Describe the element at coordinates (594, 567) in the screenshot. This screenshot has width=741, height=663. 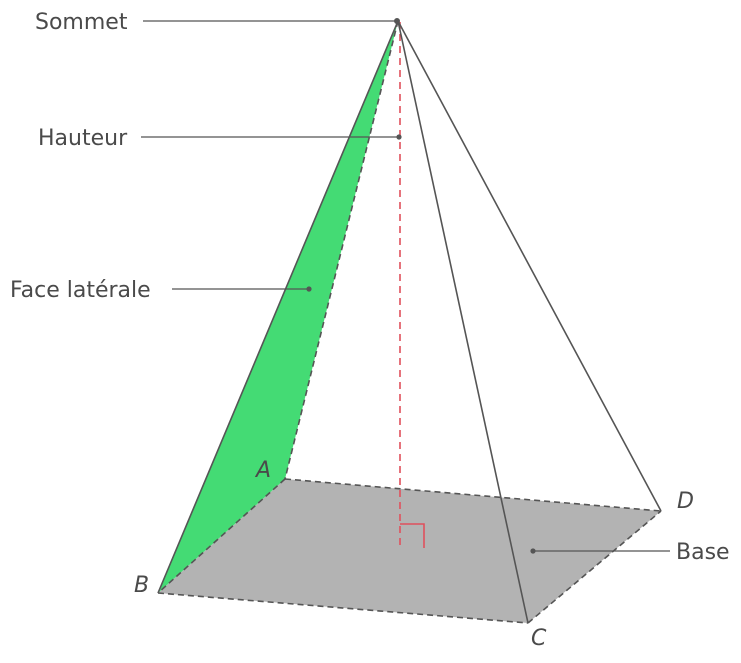
I see `edge-cd` at that location.